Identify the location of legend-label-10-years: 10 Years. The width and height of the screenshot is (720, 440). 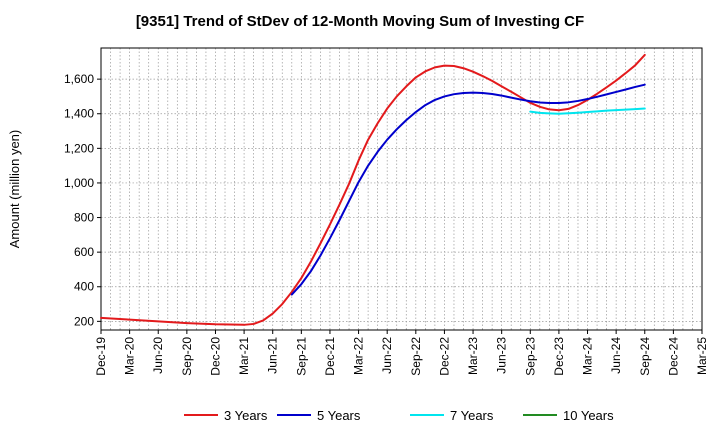
(588, 415).